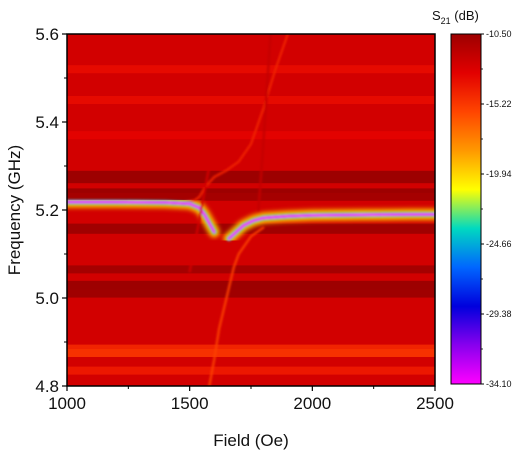  I want to click on colorbar-gradient, so click(466, 209).